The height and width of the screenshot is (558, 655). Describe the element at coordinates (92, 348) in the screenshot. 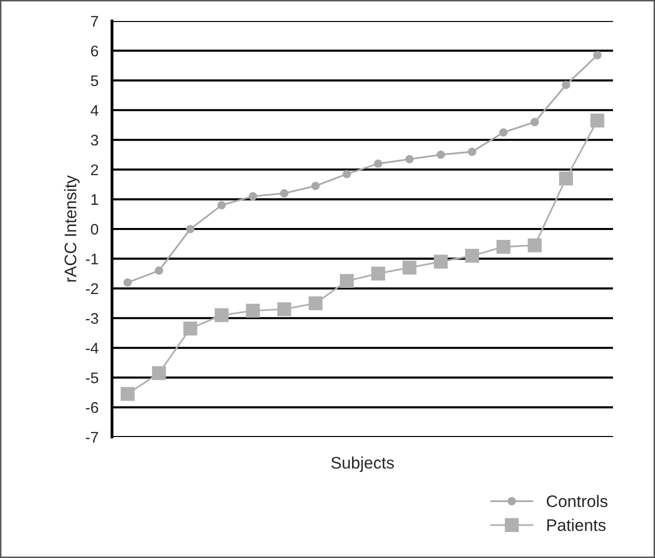

I see `y-tick-label: -4` at that location.